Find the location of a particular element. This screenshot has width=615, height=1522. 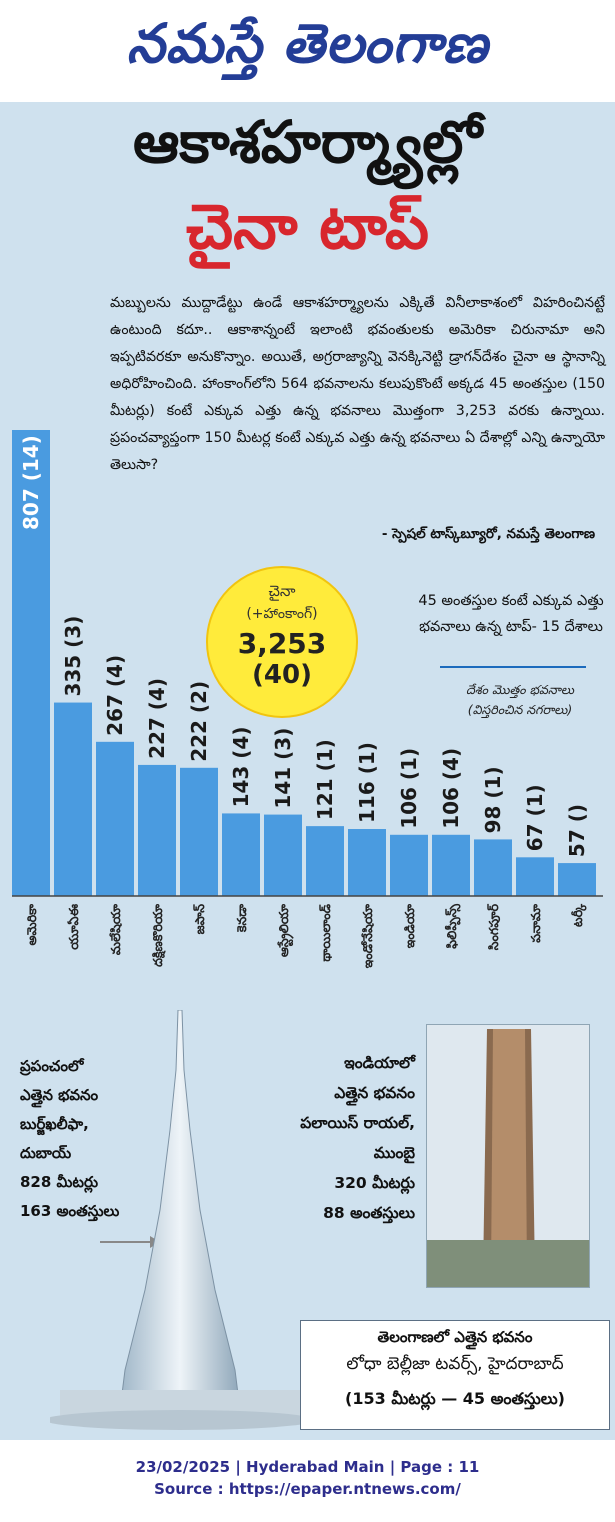

india-line: 320 మీటర్లు is located at coordinates (374, 1183).